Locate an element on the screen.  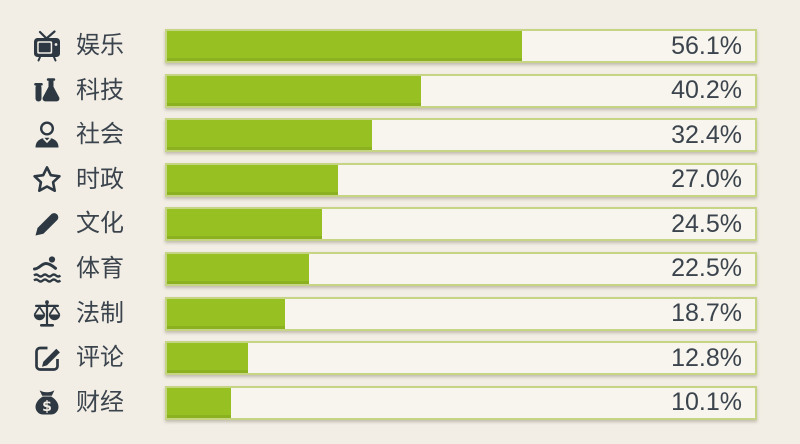
chart-row: 评论 12.8% is located at coordinates (393, 358).